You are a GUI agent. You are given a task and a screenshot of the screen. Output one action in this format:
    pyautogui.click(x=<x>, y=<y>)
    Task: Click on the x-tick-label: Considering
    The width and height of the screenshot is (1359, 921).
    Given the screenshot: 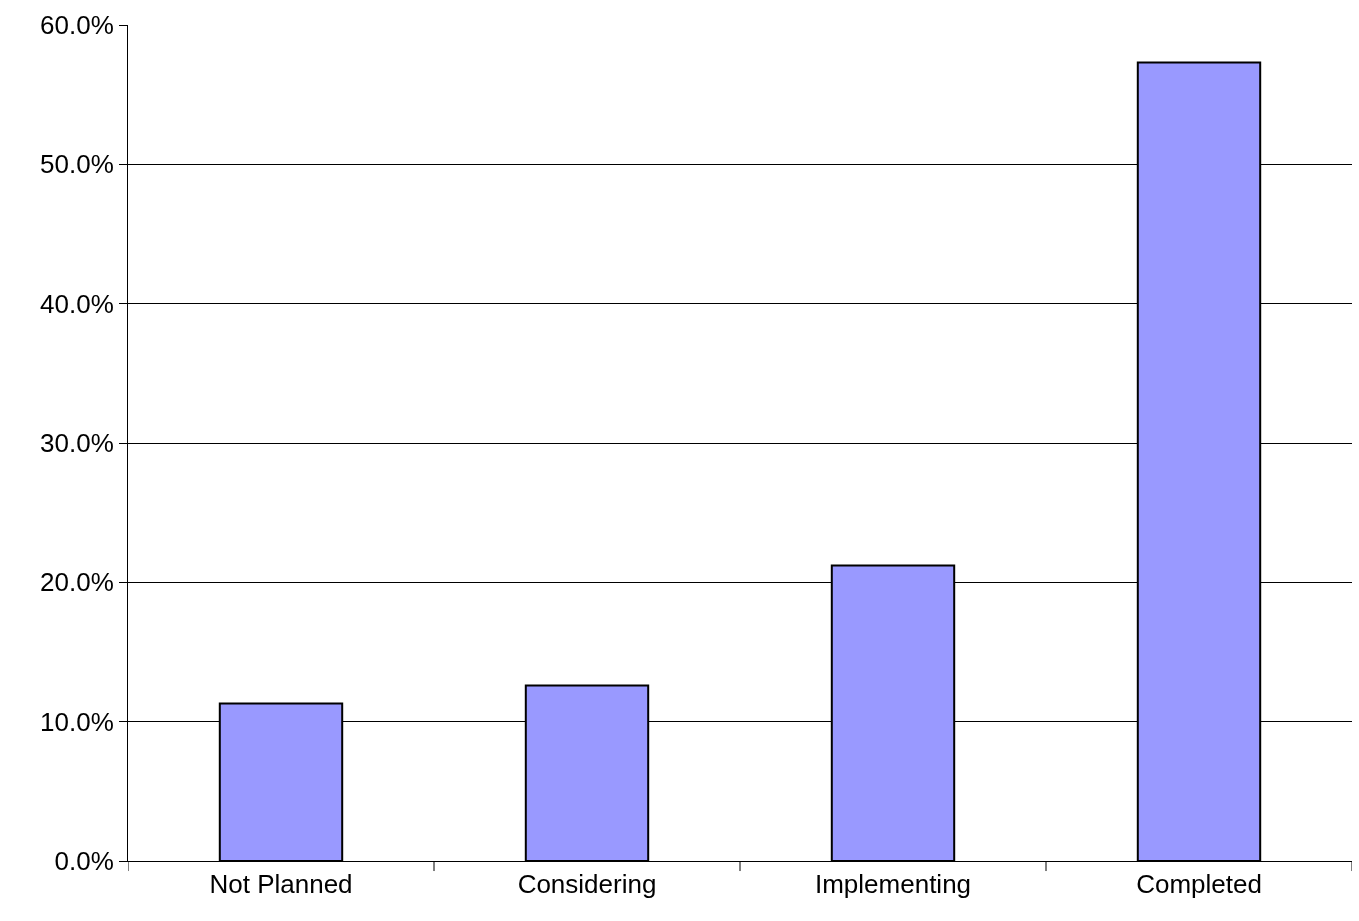 What is the action you would take?
    pyautogui.click(x=587, y=884)
    